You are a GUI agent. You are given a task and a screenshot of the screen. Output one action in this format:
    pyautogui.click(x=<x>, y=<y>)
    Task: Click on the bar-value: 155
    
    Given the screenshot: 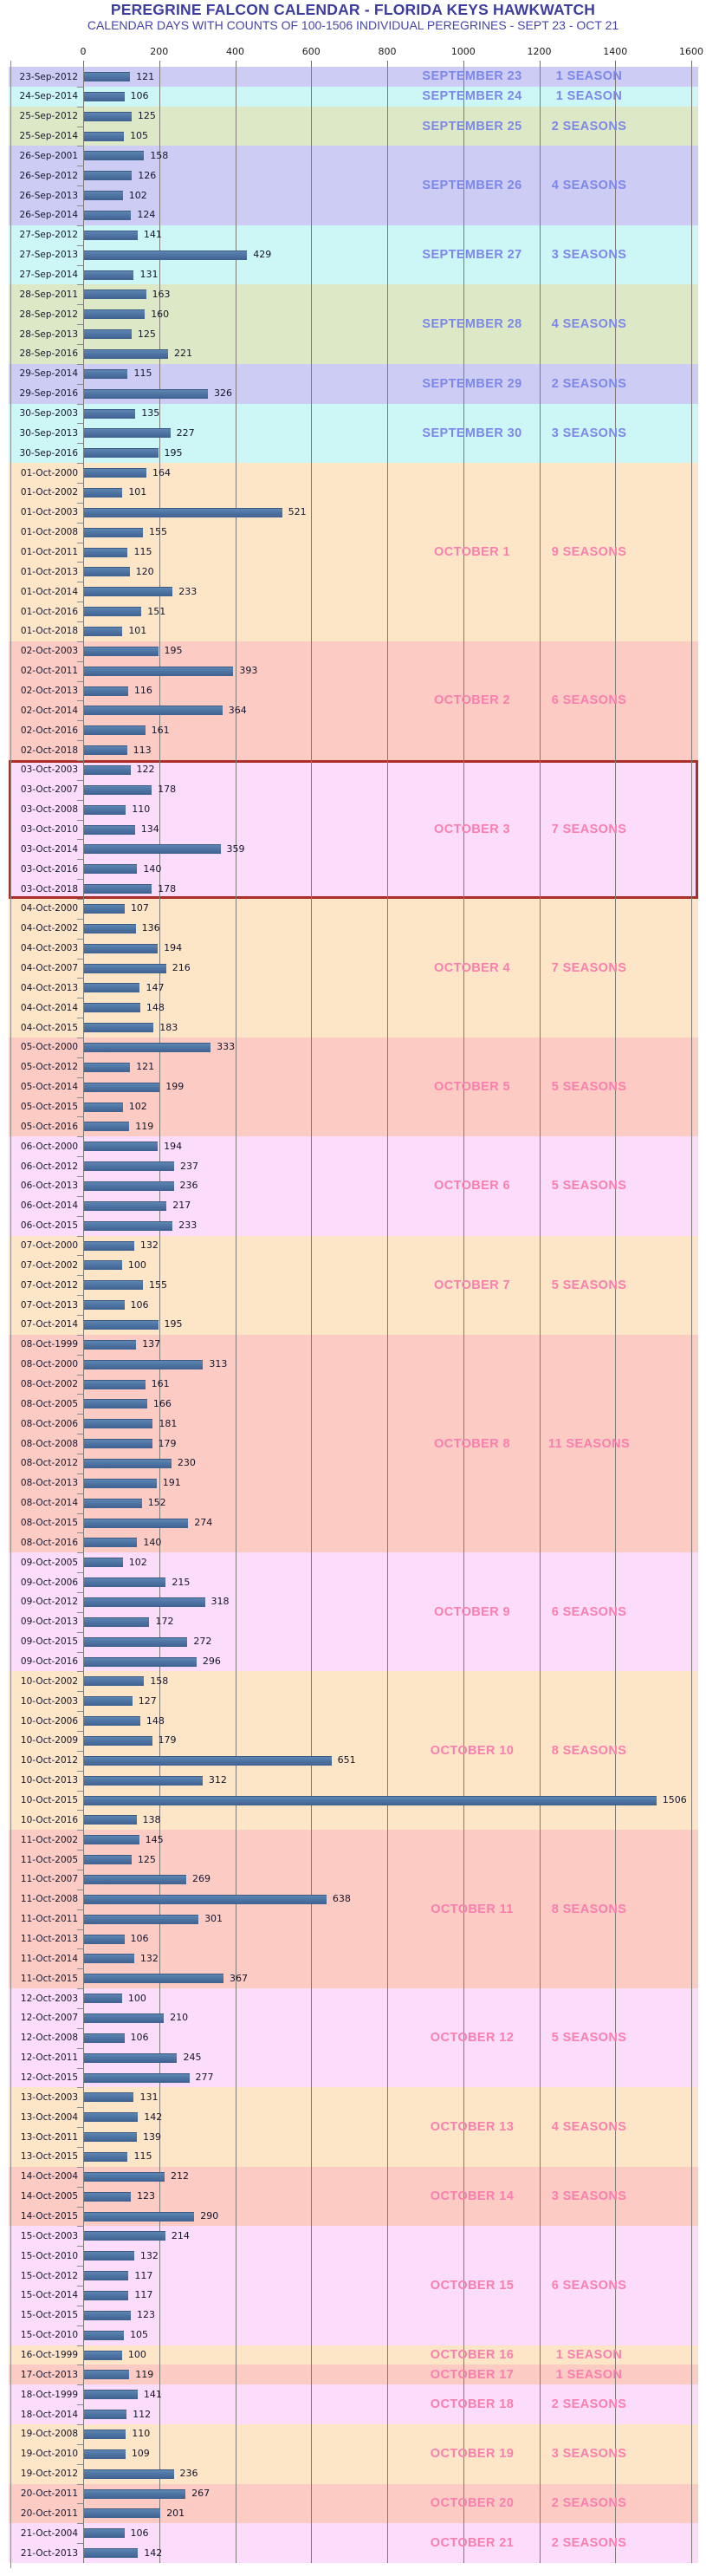 What is the action you would take?
    pyautogui.click(x=158, y=532)
    